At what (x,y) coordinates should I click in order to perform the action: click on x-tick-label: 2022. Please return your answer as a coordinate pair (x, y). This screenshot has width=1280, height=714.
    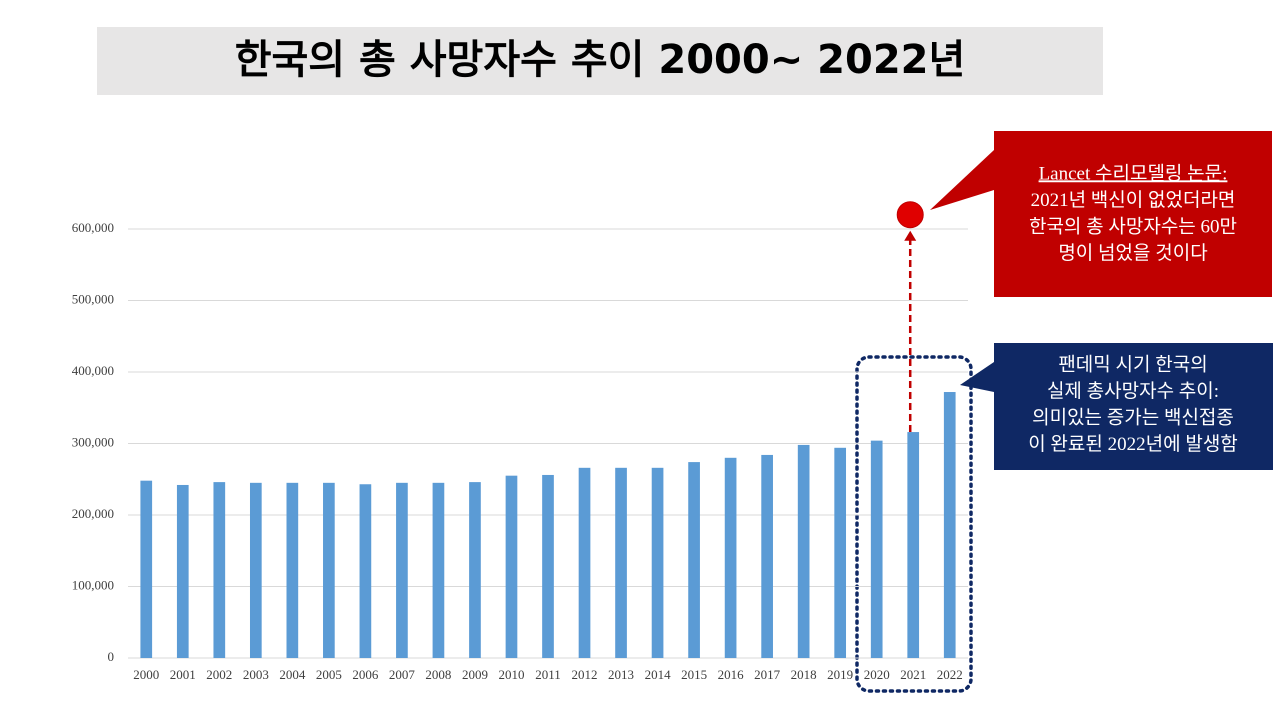
    Looking at the image, I should click on (950, 674).